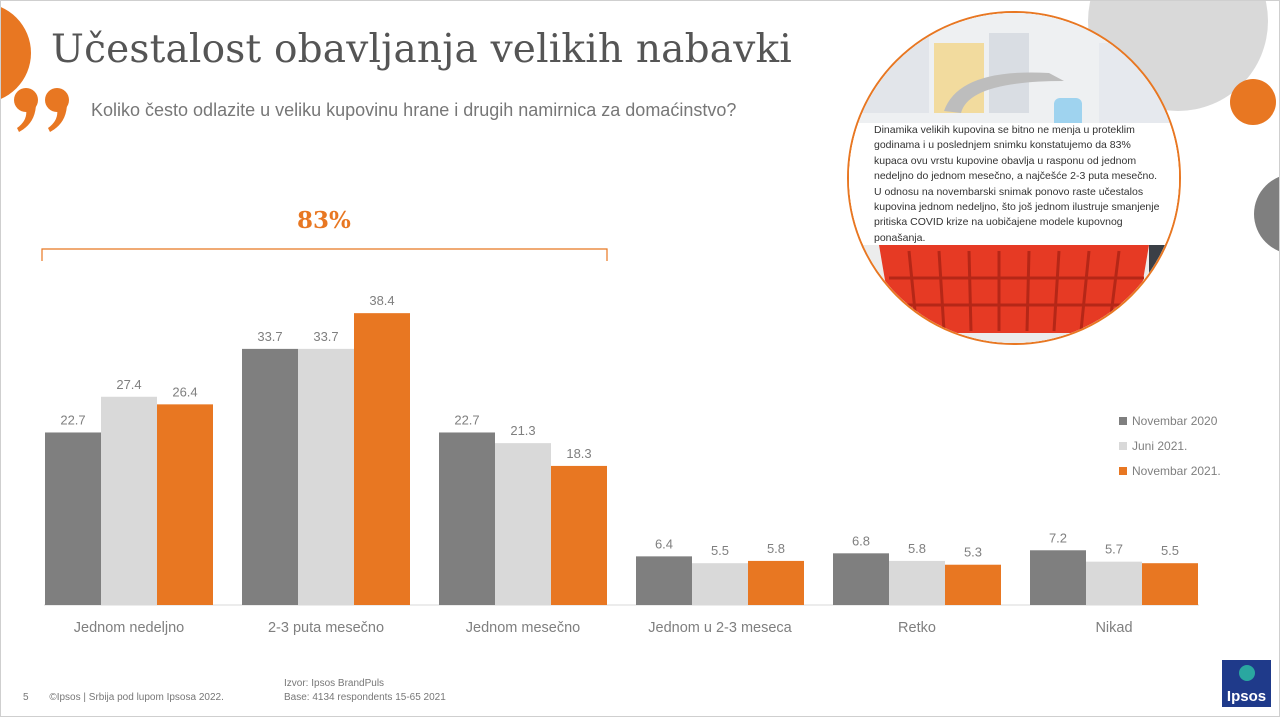 The image size is (1280, 717). Describe the element at coordinates (973, 552) in the screenshot. I see `bar-value-label: 5.3` at that location.